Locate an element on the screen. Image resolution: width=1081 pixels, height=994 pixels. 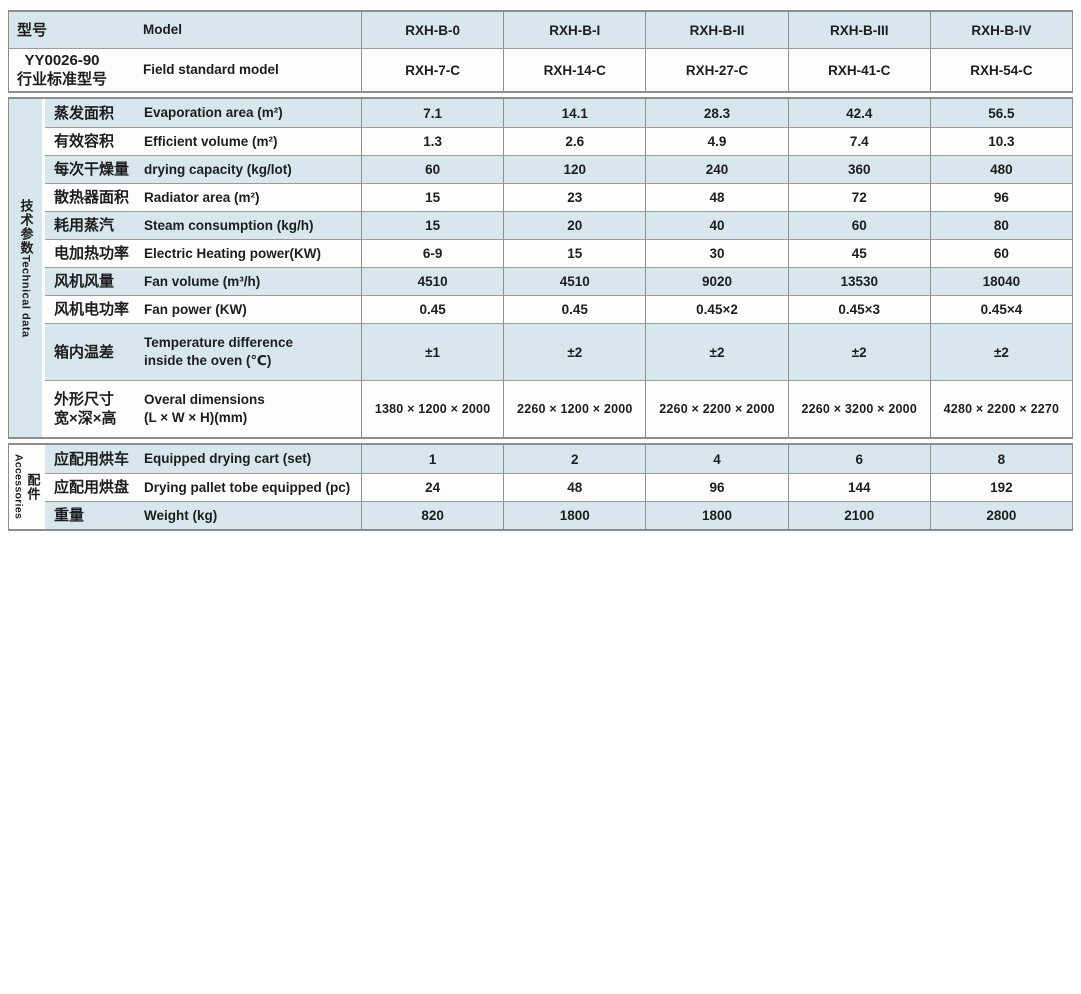
cell-value: 14.1 is located at coordinates (574, 113).